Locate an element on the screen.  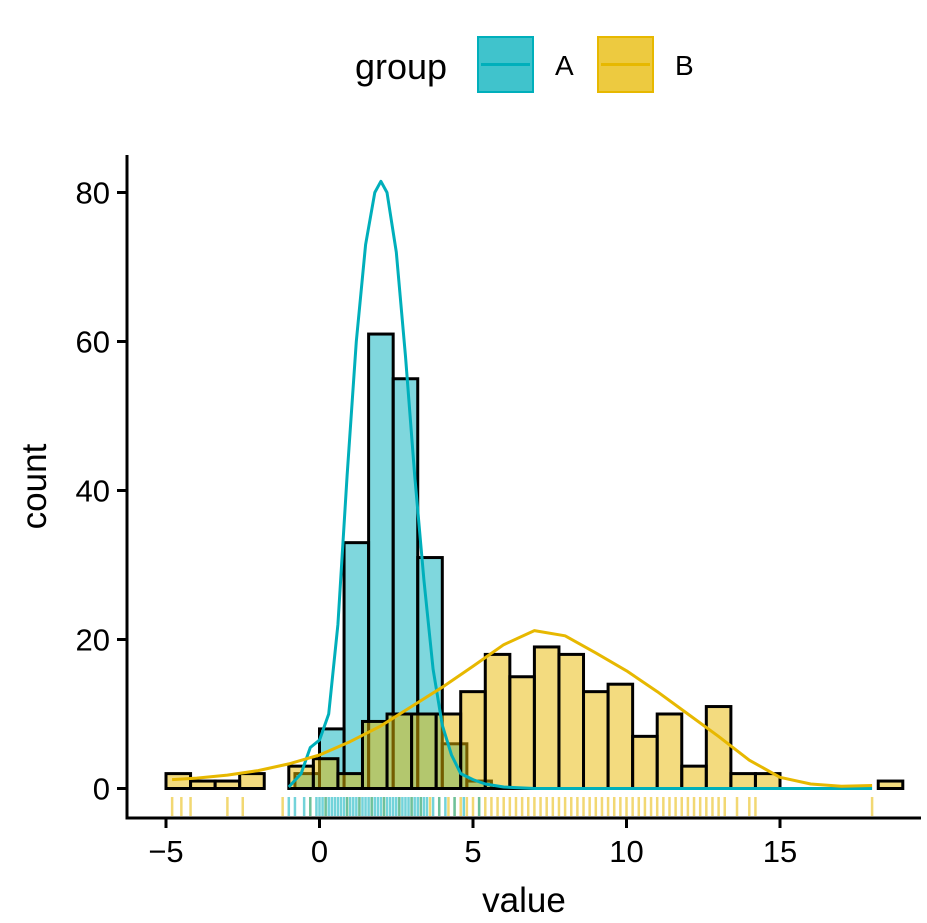
legend-title: group is located at coordinates (401, 66).